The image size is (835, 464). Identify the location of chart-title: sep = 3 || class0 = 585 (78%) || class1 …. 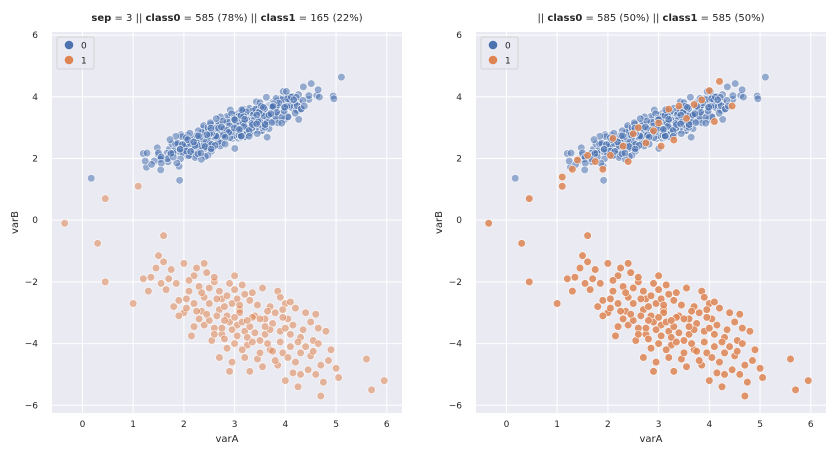
(226, 18).